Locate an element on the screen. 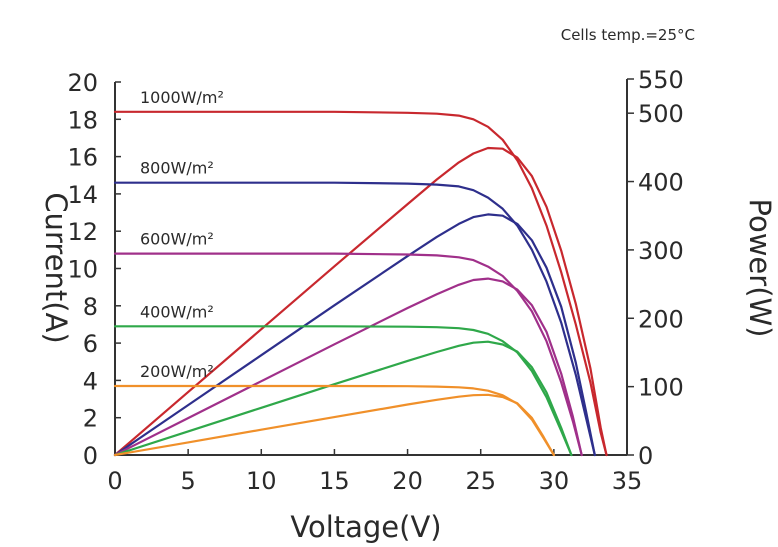  x-tick-label: 15 is located at coordinates (334, 481).